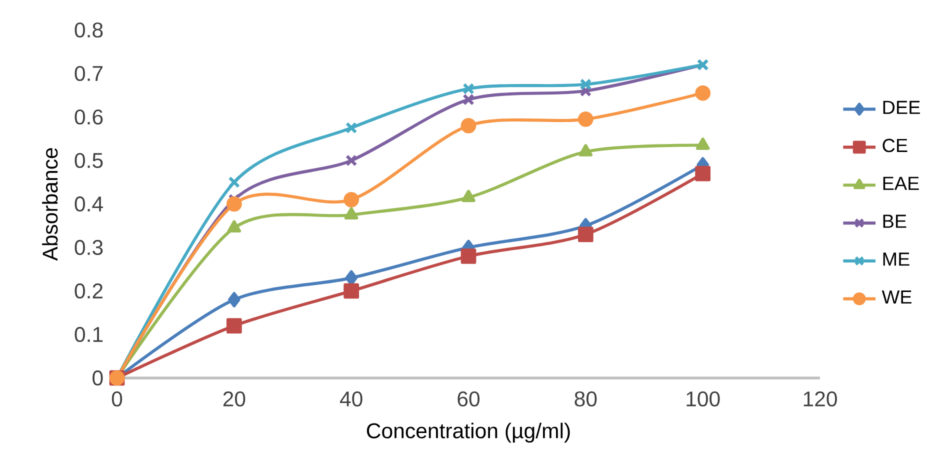 Image resolution: width=943 pixels, height=469 pixels. Describe the element at coordinates (88, 30) in the screenshot. I see `y-tick-label: 0.8` at that location.